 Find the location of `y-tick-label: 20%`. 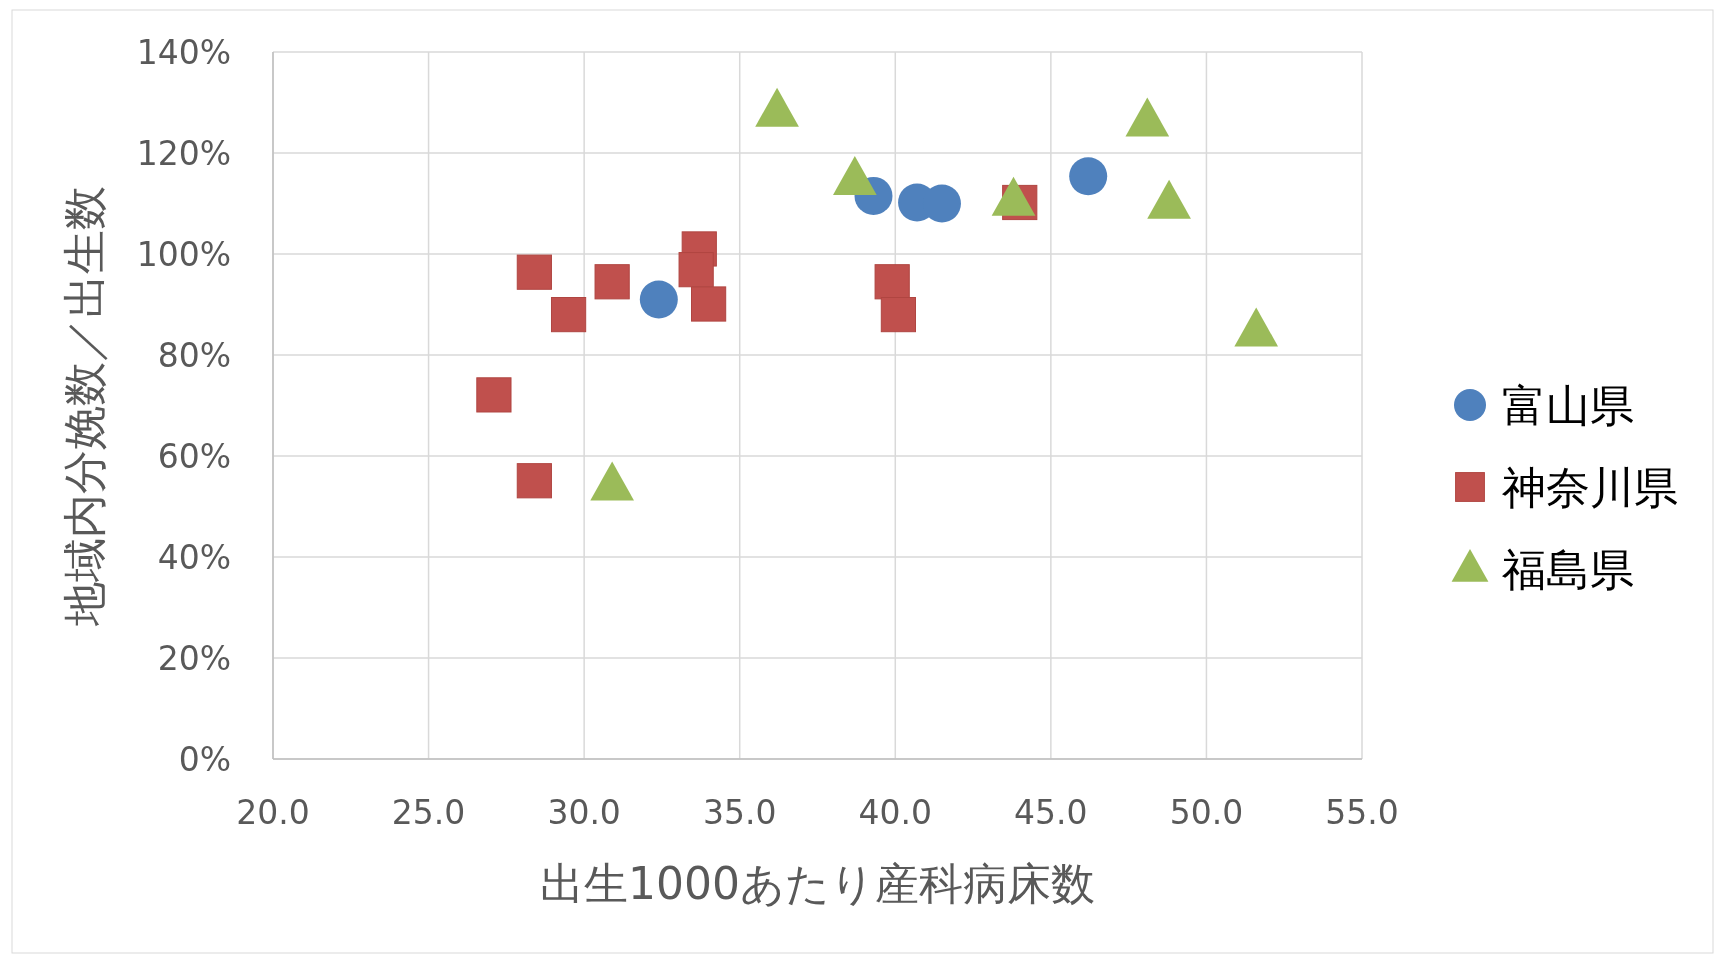

y-tick-label: 20% is located at coordinates (194, 658).